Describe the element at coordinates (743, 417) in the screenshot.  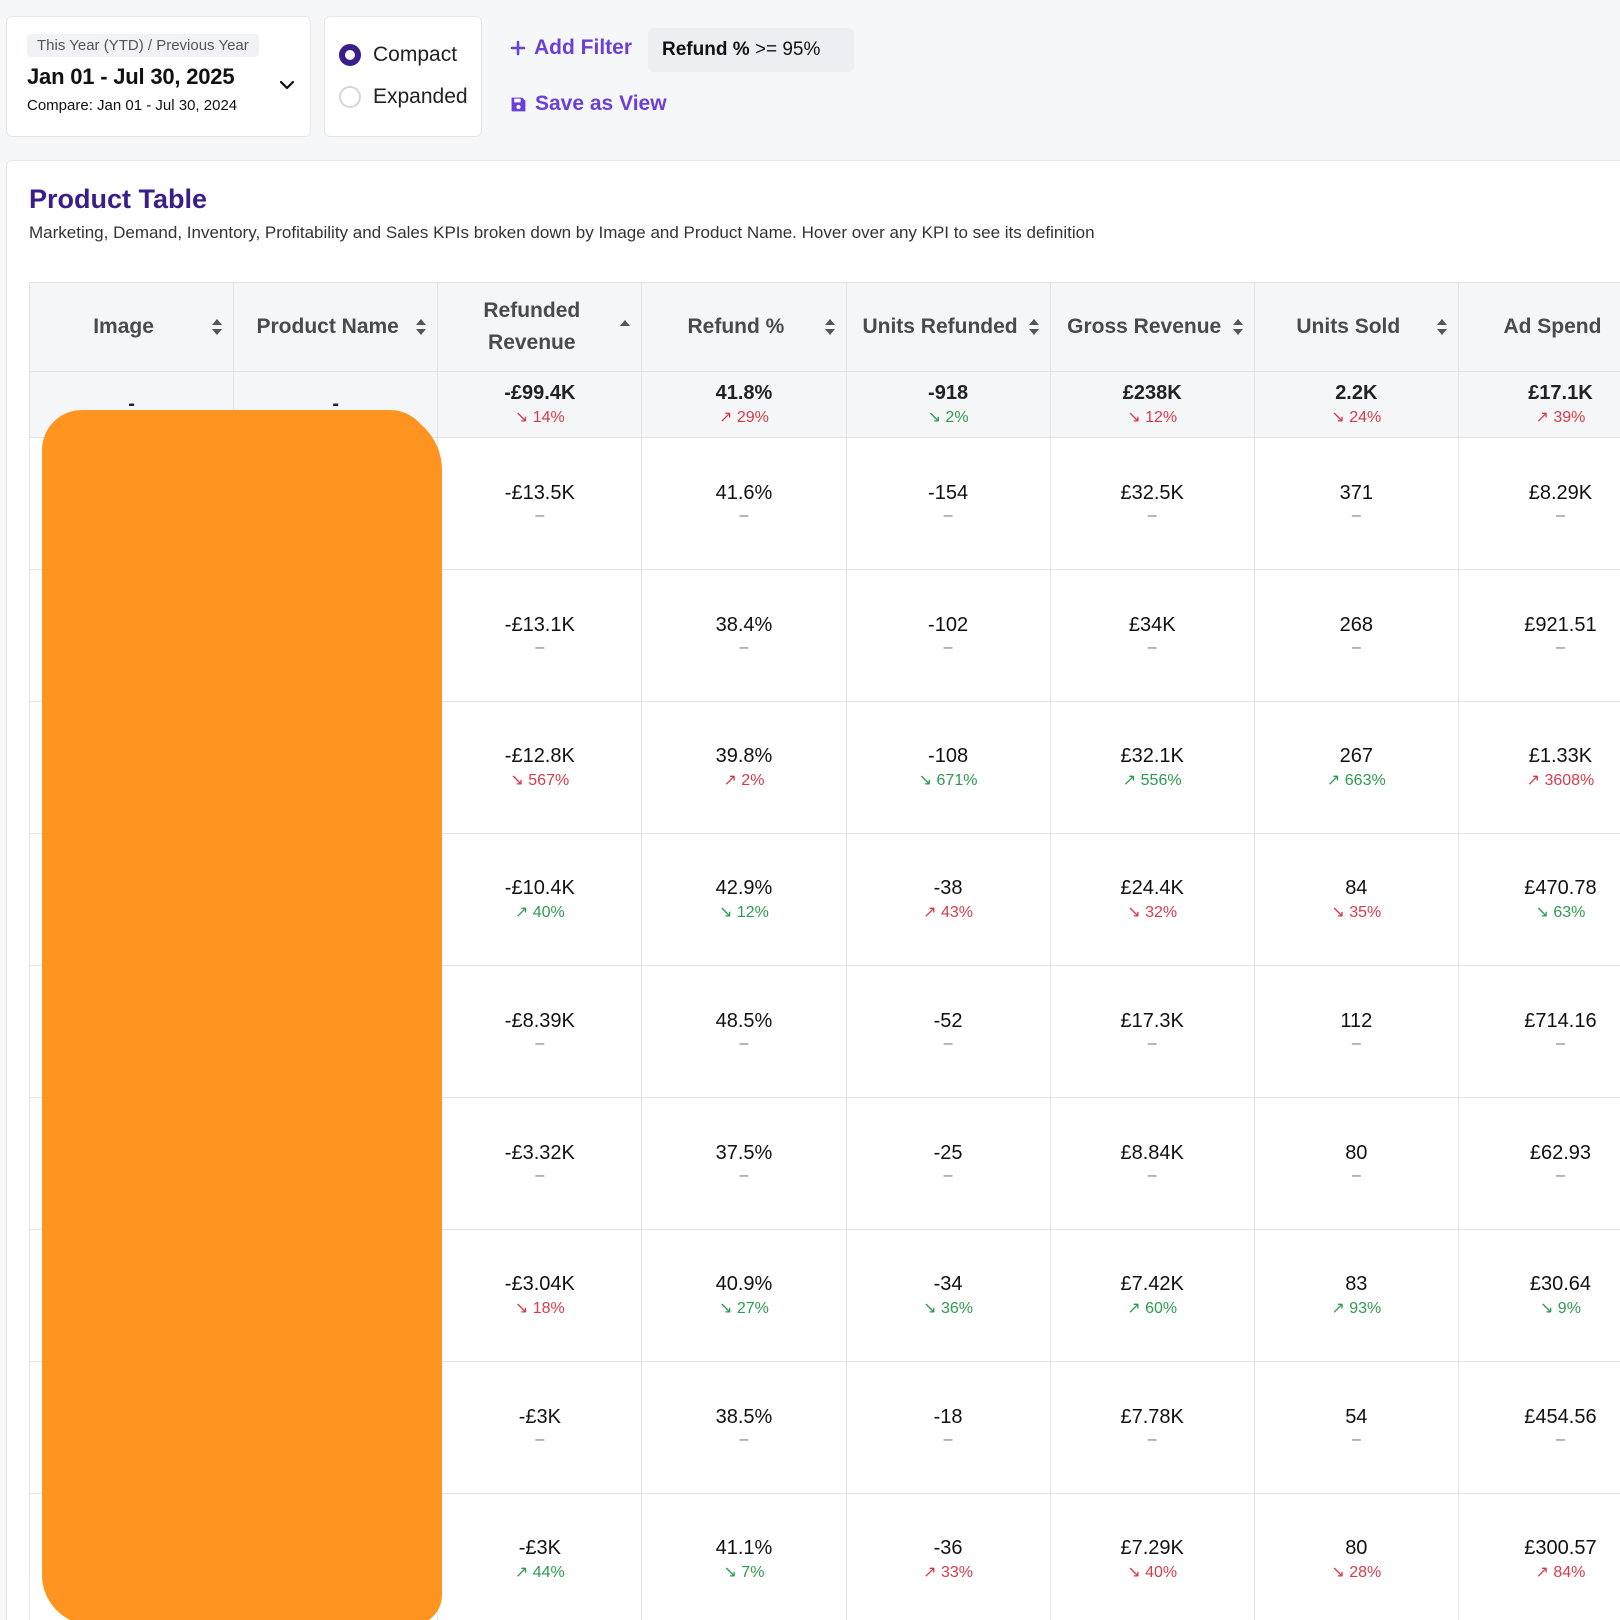
I see `summary-delta: ↗ 29%` at that location.